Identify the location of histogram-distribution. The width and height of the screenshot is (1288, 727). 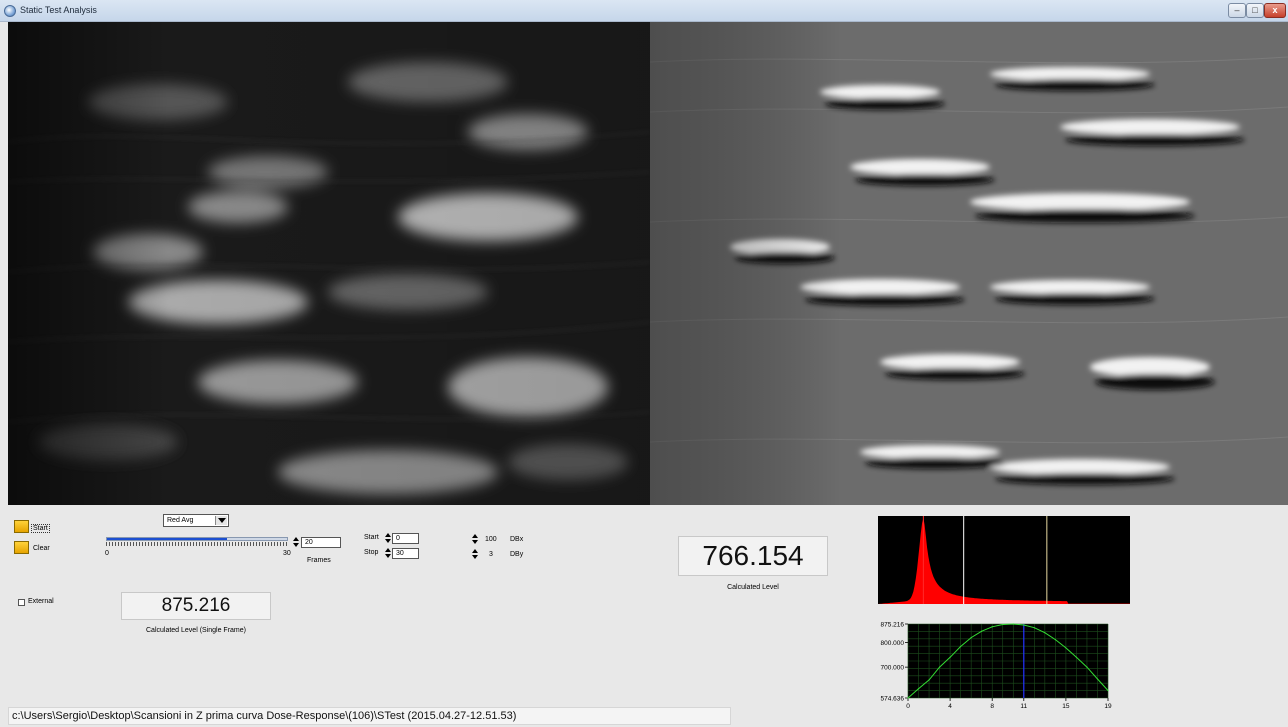
(1004, 561).